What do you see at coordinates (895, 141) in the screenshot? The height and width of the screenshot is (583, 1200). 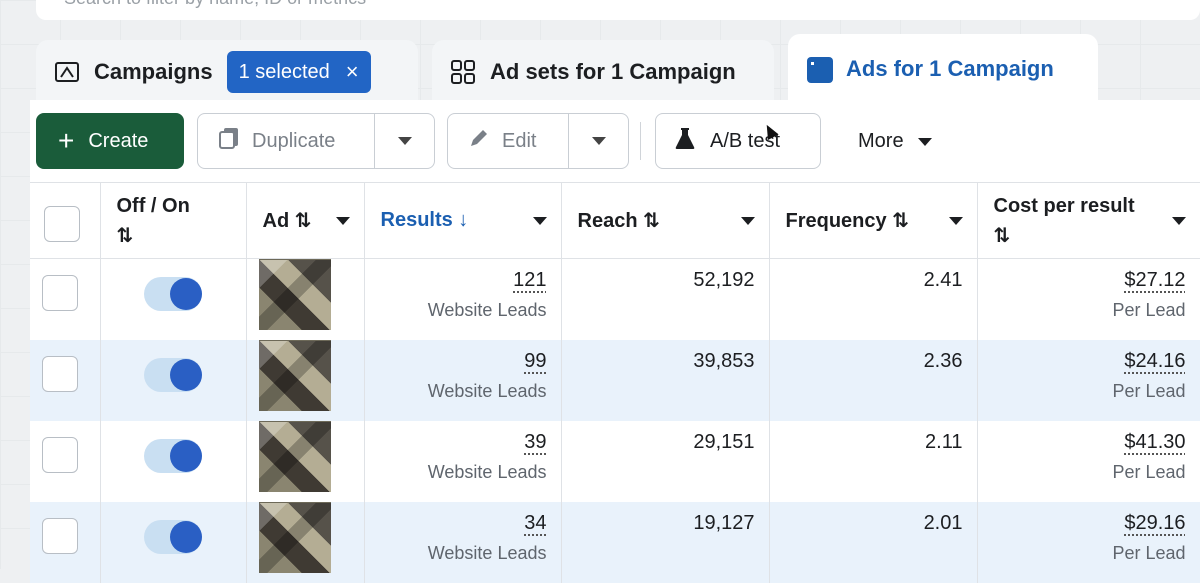 I see `more-button: More` at bounding box center [895, 141].